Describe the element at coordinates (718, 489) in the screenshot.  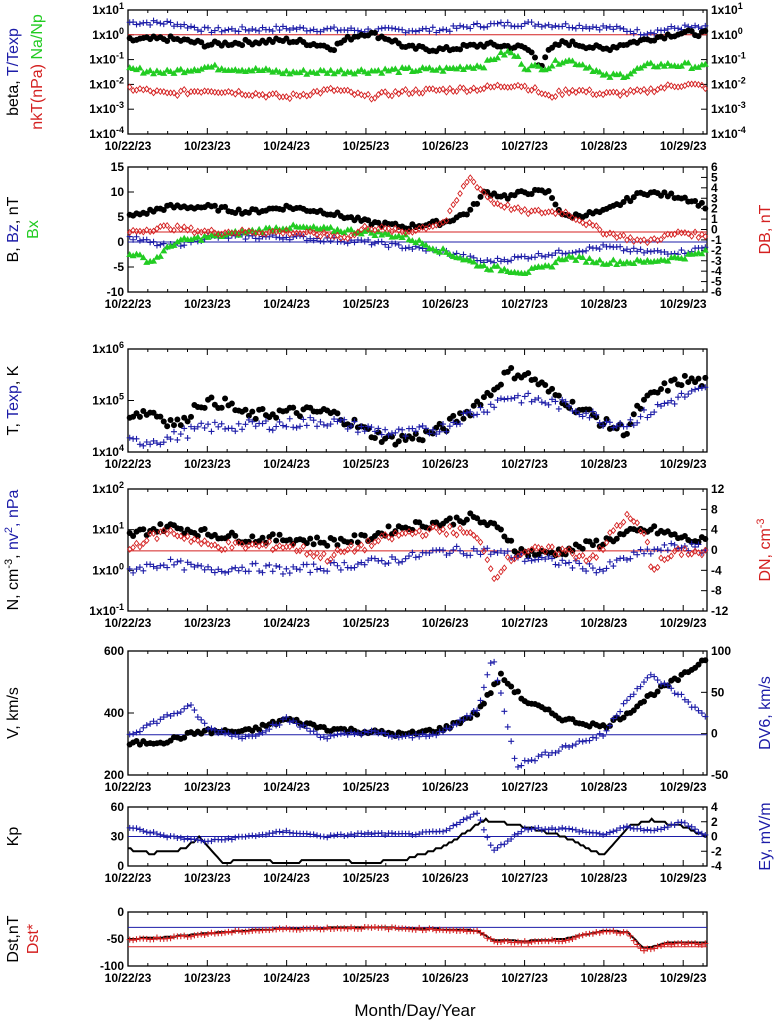
I see `y-right-tick-label: 12` at that location.